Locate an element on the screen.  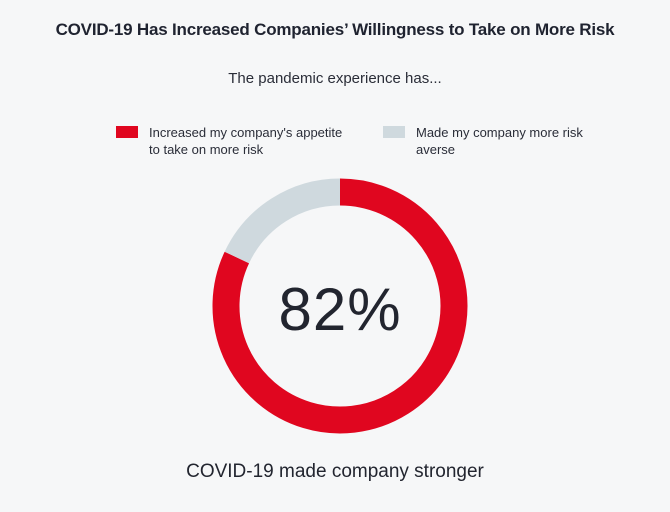
legend-swatch-risk-averse is located at coordinates (394, 132).